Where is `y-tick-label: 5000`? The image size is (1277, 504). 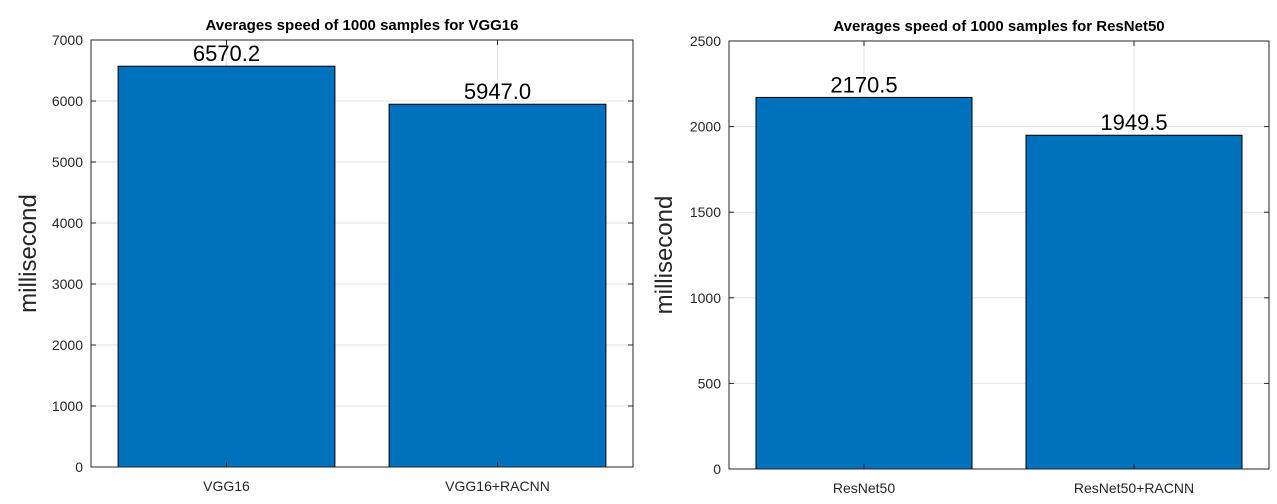 y-tick-label: 5000 is located at coordinates (67, 162).